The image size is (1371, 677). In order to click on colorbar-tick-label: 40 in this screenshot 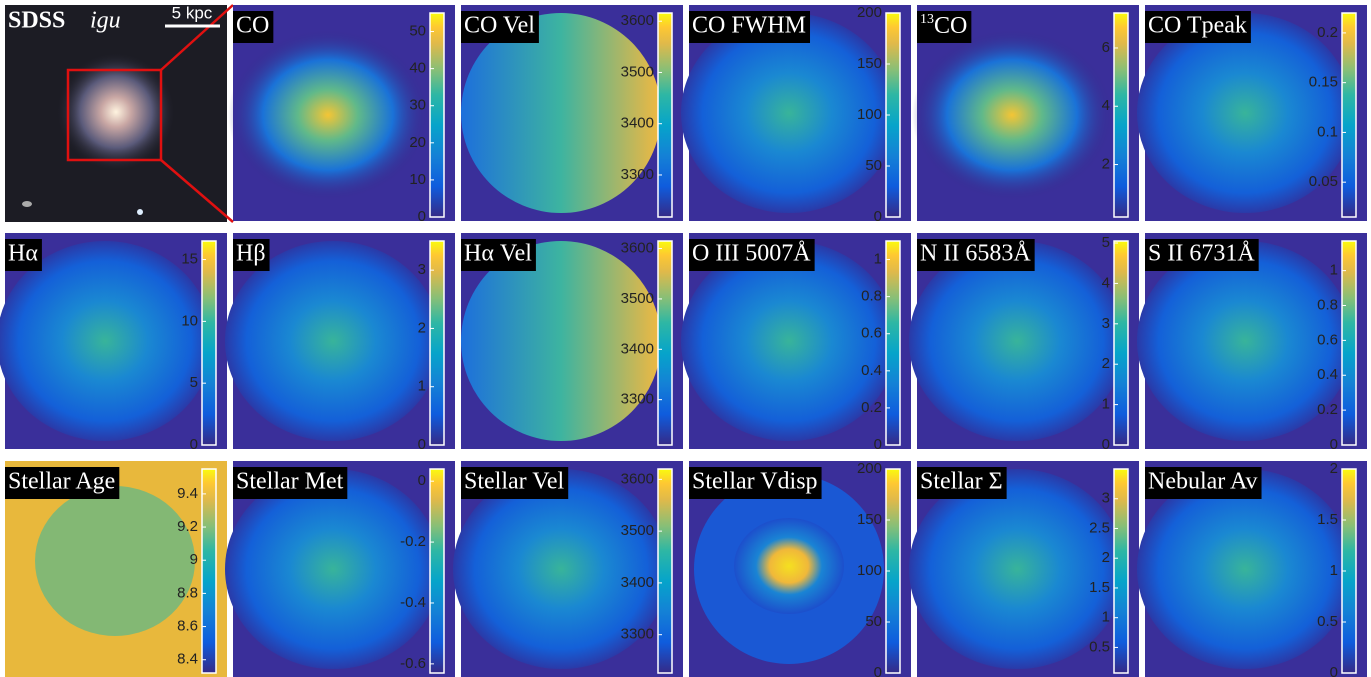, I will do `click(417, 68)`.